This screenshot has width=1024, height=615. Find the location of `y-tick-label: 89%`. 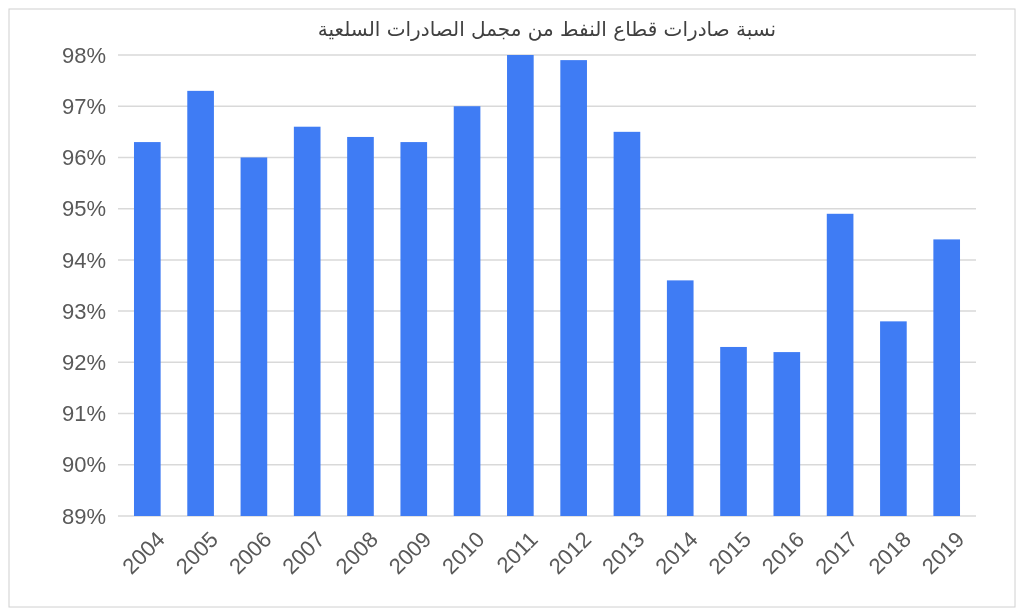

y-tick-label: 89% is located at coordinates (83, 516).